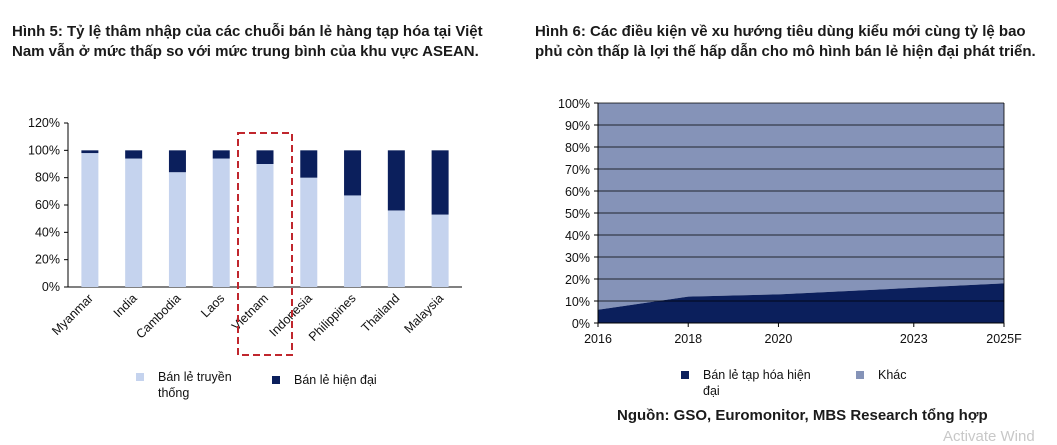 The image size is (1057, 445). What do you see at coordinates (440, 182) in the screenshot?
I see `bar-modern-malaysia` at bounding box center [440, 182].